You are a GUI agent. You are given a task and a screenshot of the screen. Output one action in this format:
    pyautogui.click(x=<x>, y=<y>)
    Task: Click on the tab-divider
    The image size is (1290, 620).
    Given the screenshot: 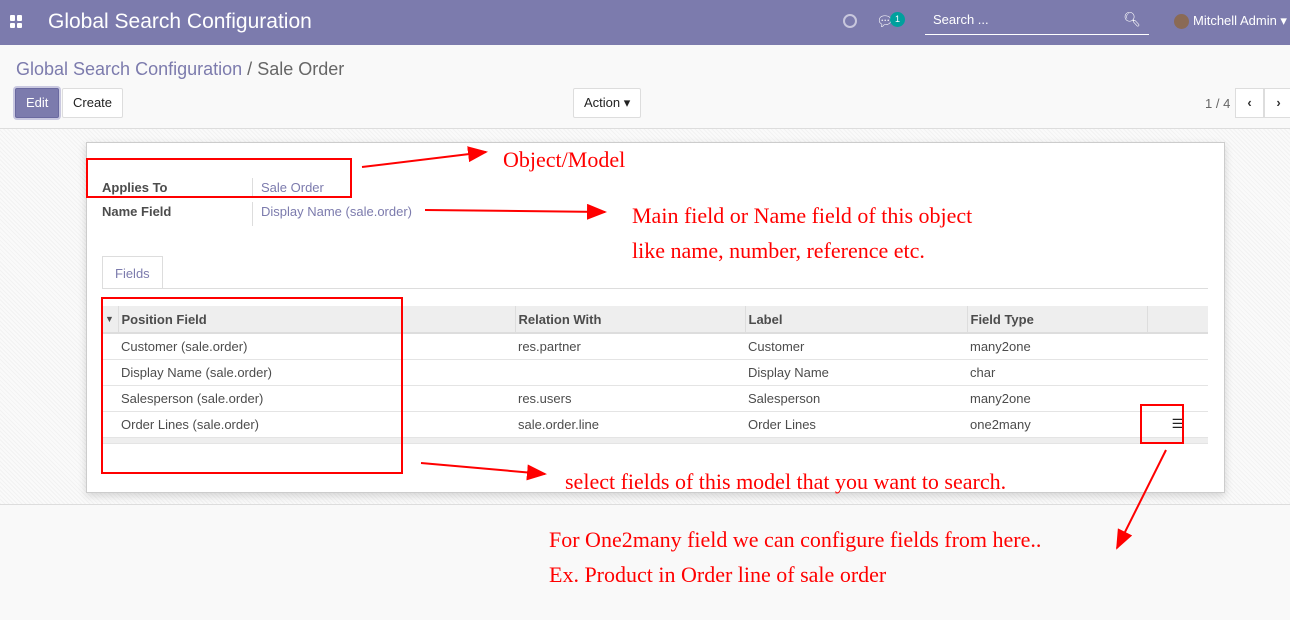 What is the action you would take?
    pyautogui.click(x=655, y=288)
    